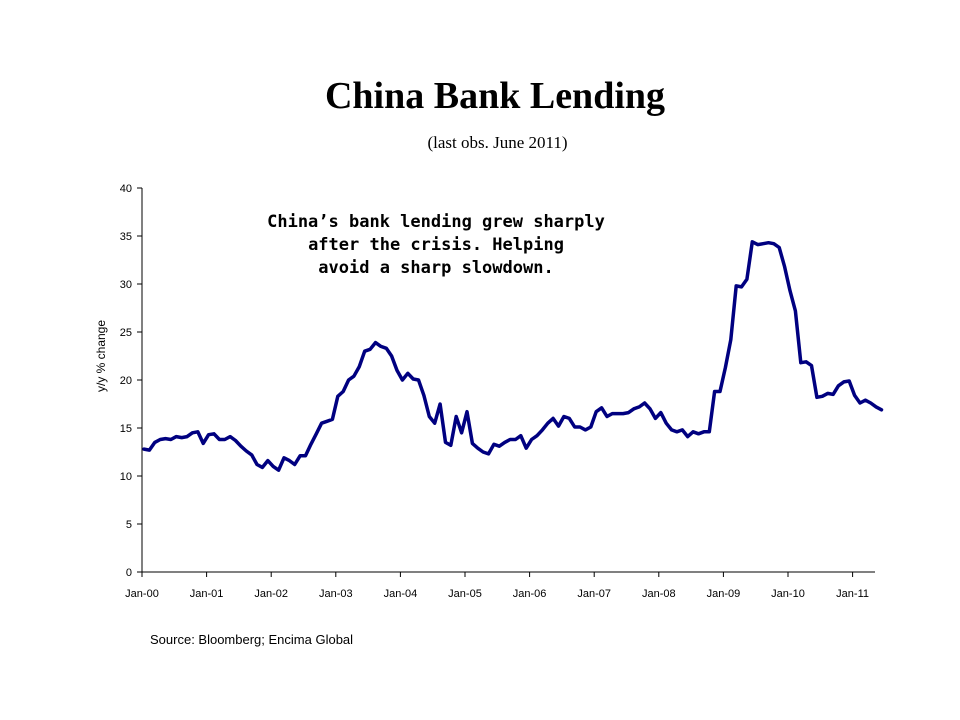  I want to click on annotation-line: China’s bank lending grew sharply, so click(436, 222).